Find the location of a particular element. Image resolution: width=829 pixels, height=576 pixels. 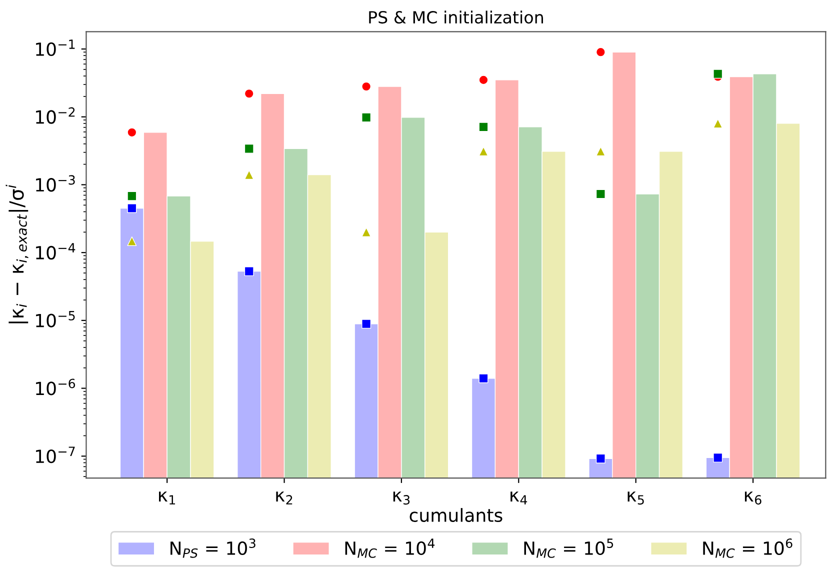

x-tick-label: κ$_{6}$ is located at coordinates (753, 498).